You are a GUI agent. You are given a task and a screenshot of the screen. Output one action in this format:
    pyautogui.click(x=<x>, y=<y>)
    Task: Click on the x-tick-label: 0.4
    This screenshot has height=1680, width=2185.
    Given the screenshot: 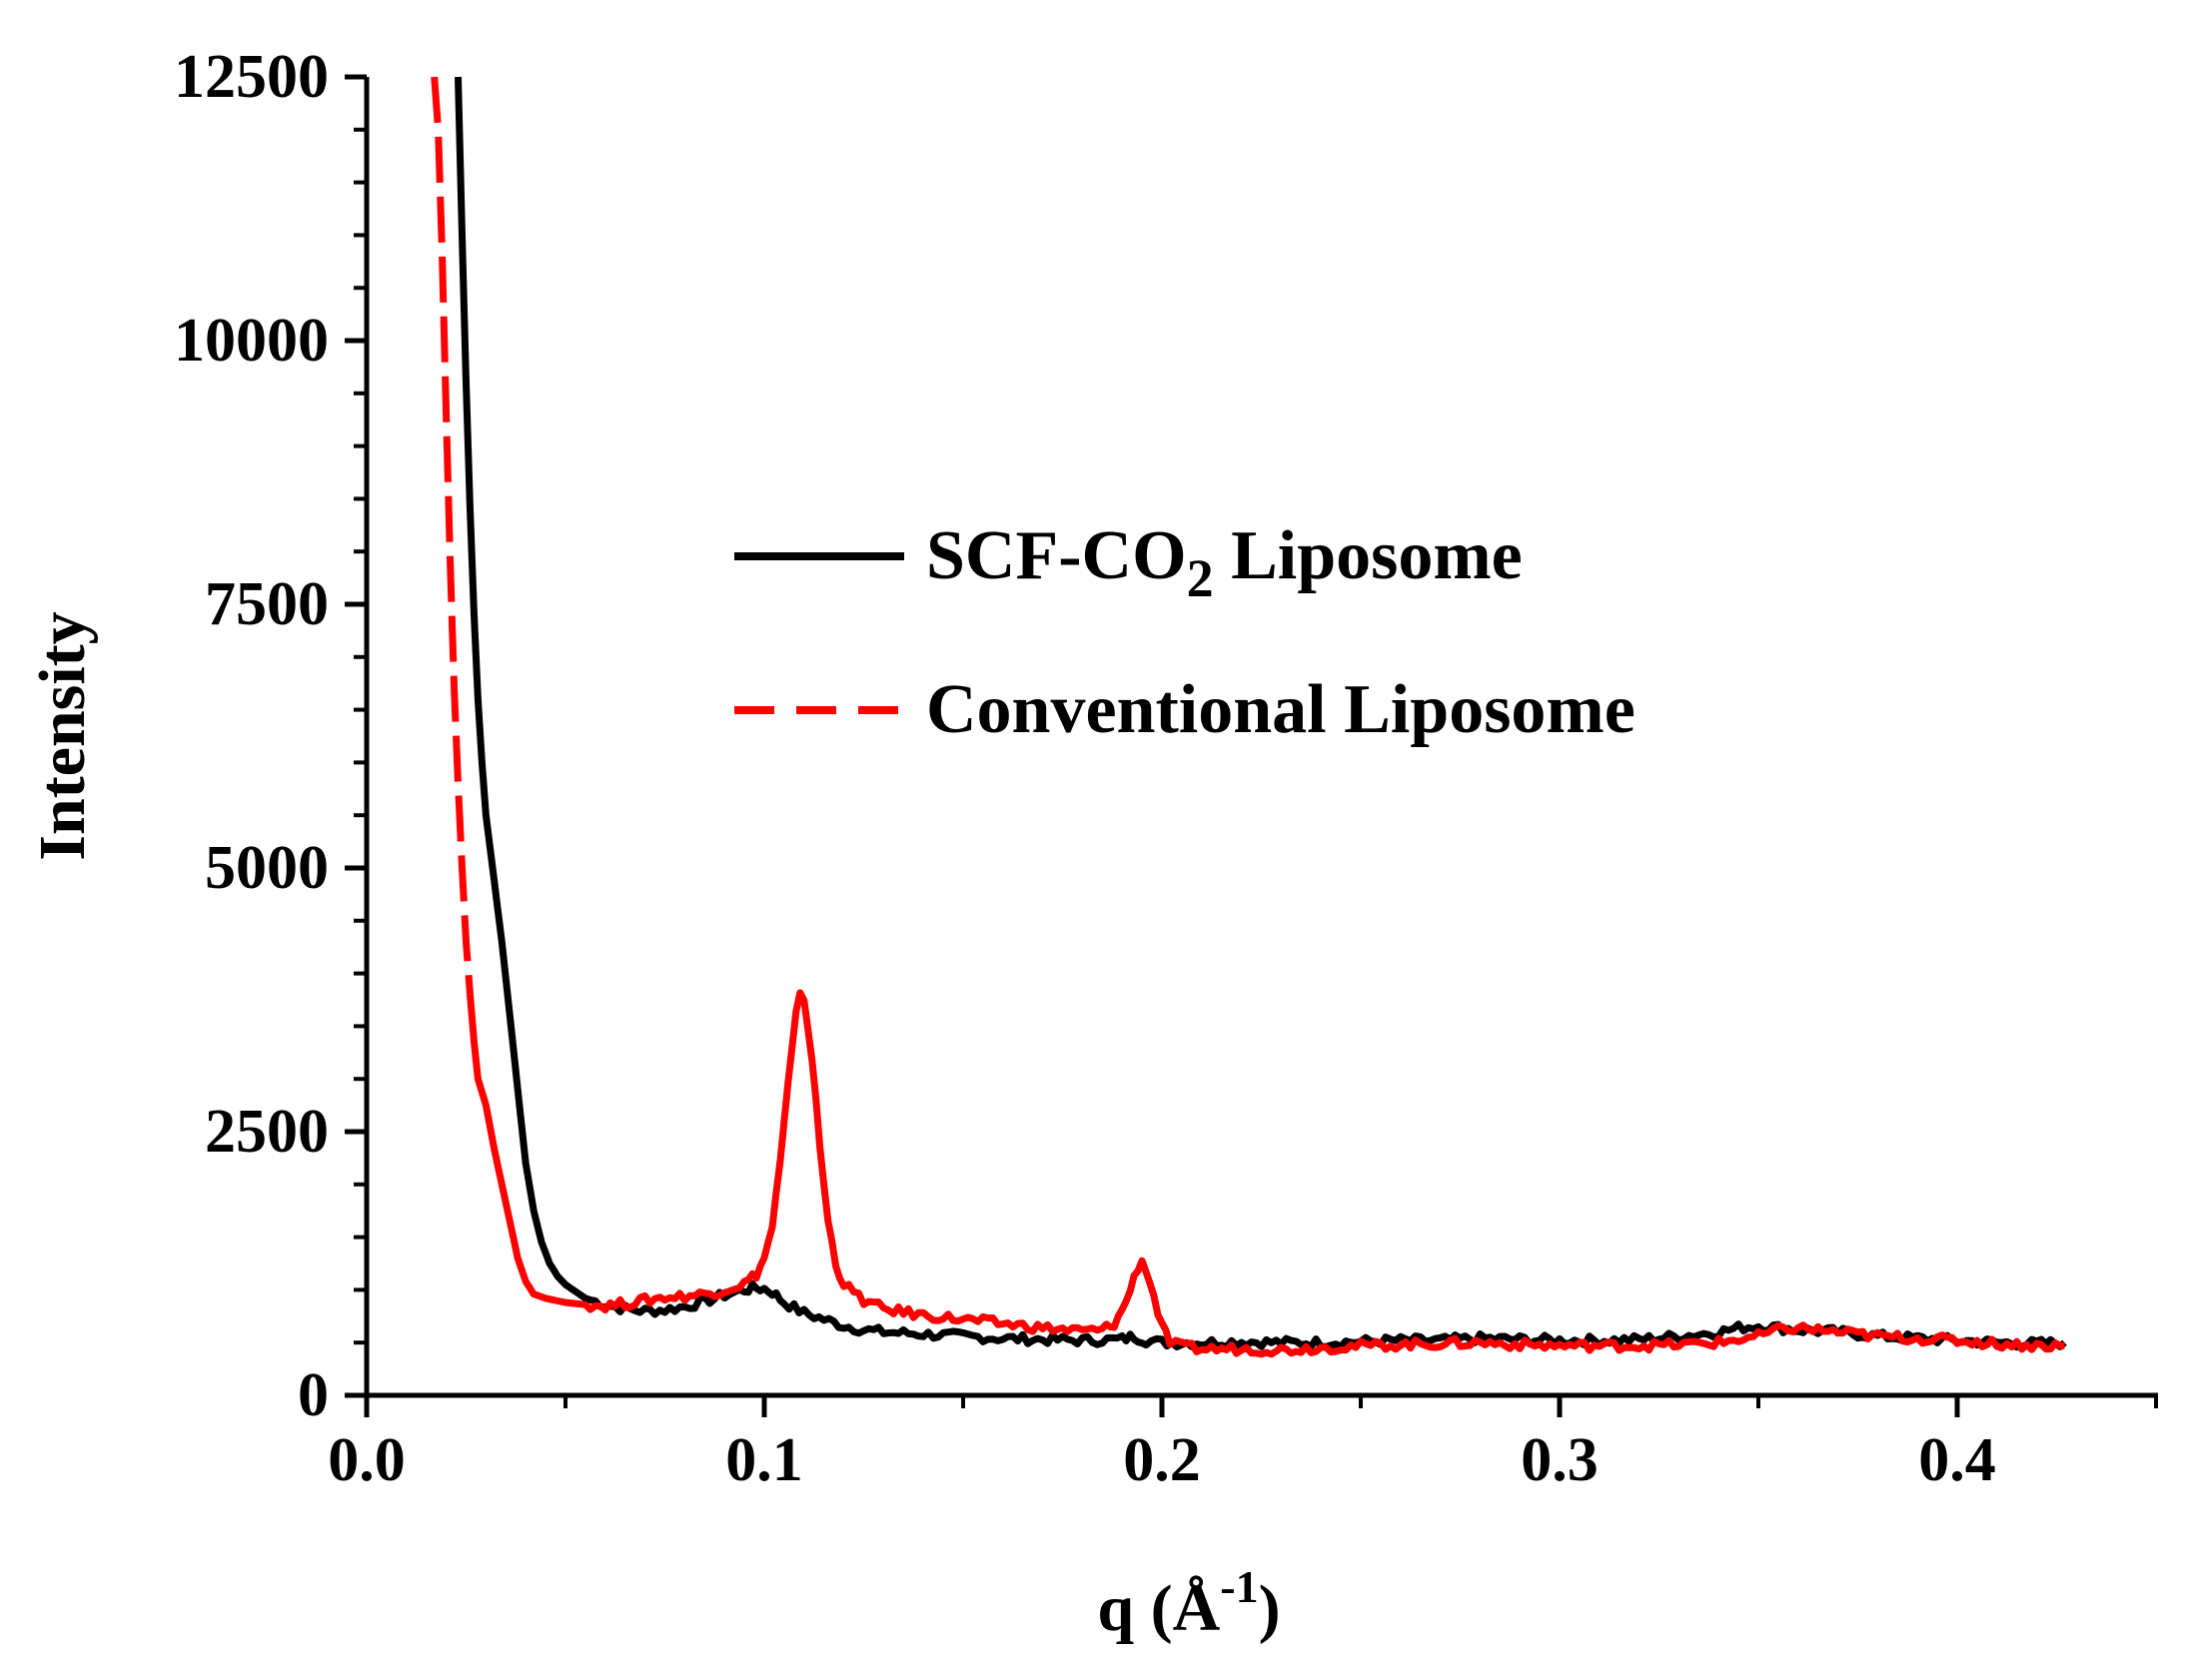 What is the action you would take?
    pyautogui.click(x=1957, y=1460)
    